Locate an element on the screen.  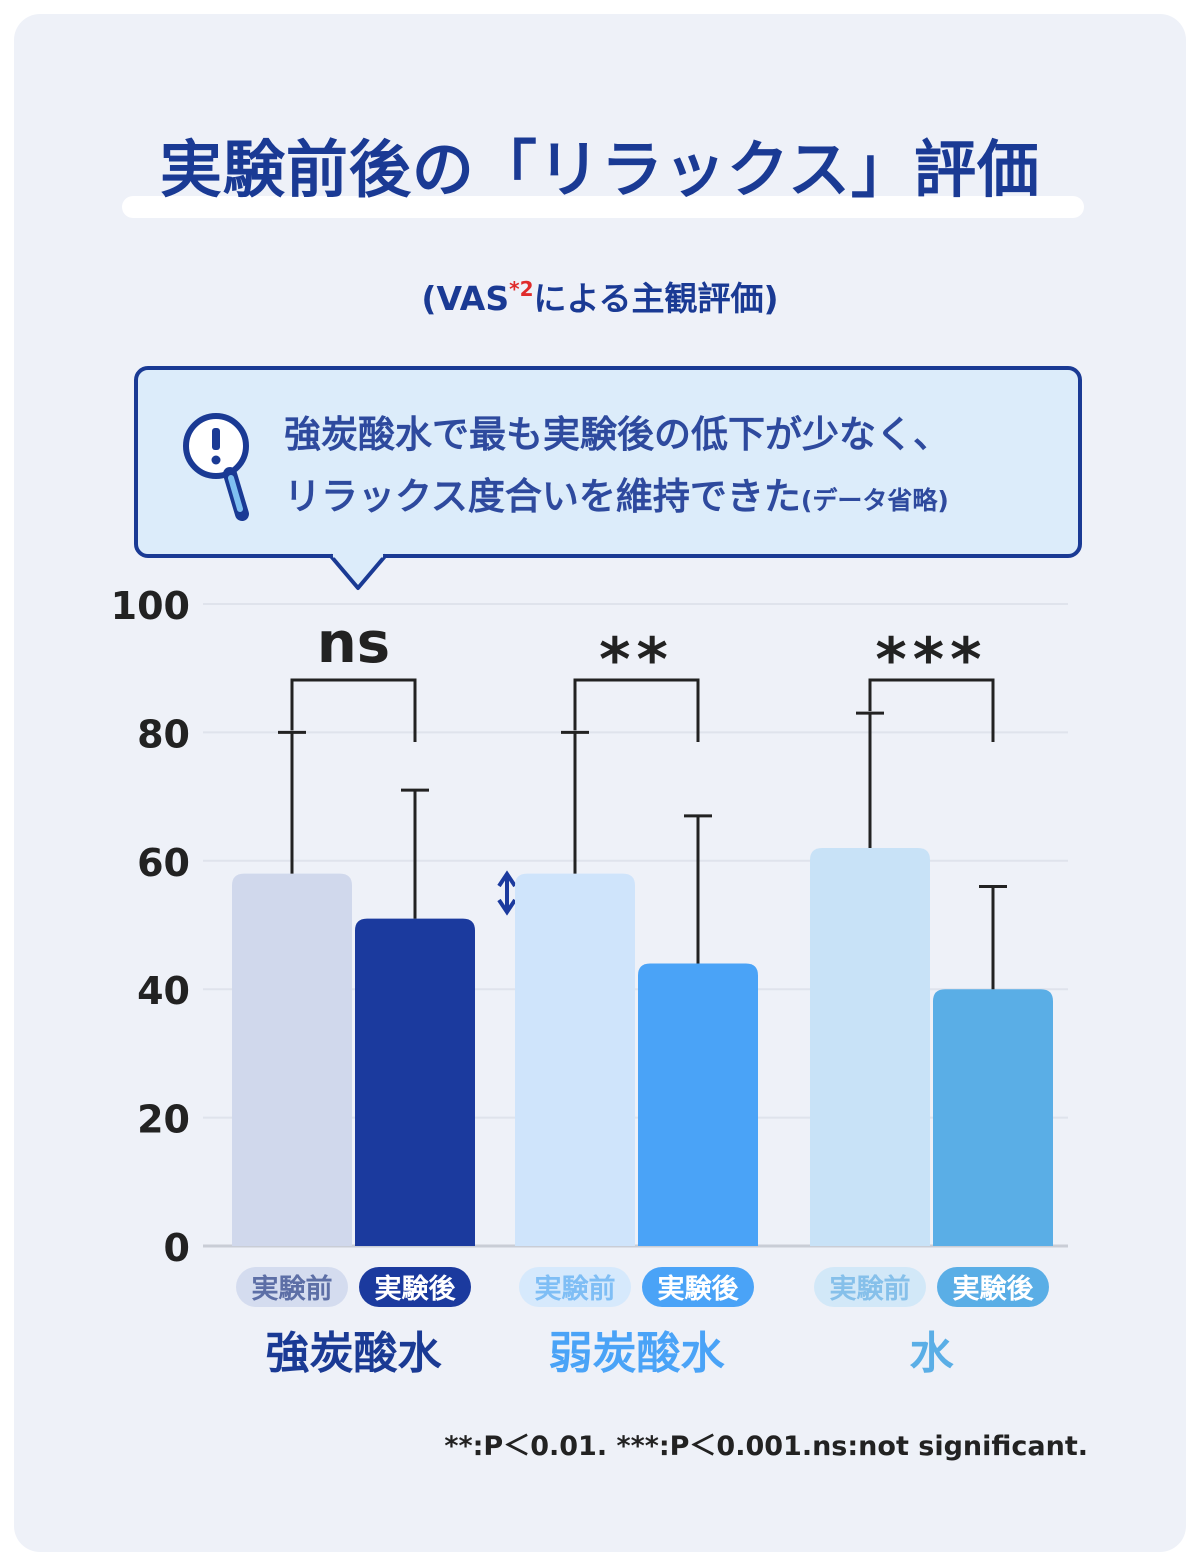
subtitle-suffix: による主観評価) is located at coordinates (656, 298).